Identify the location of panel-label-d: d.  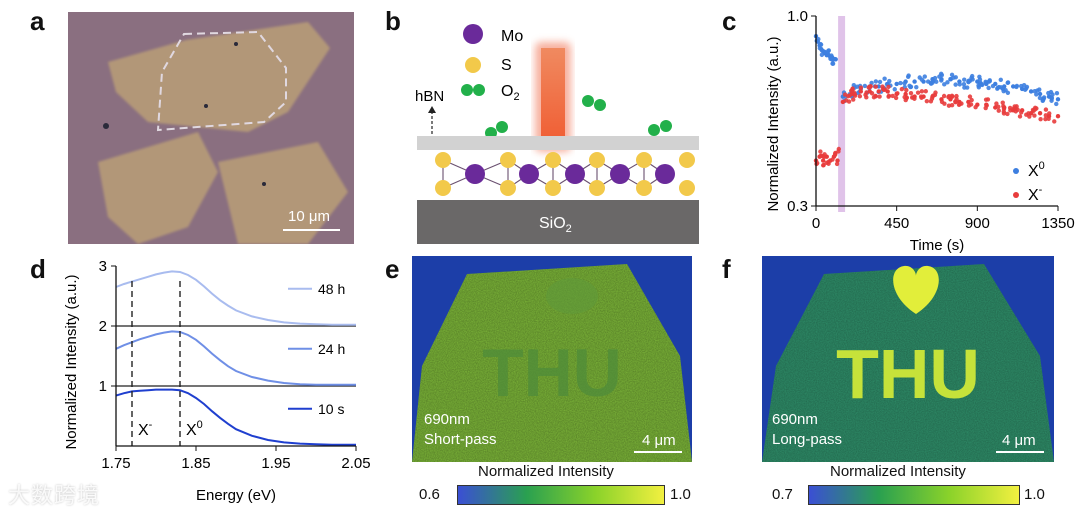
(38, 269).